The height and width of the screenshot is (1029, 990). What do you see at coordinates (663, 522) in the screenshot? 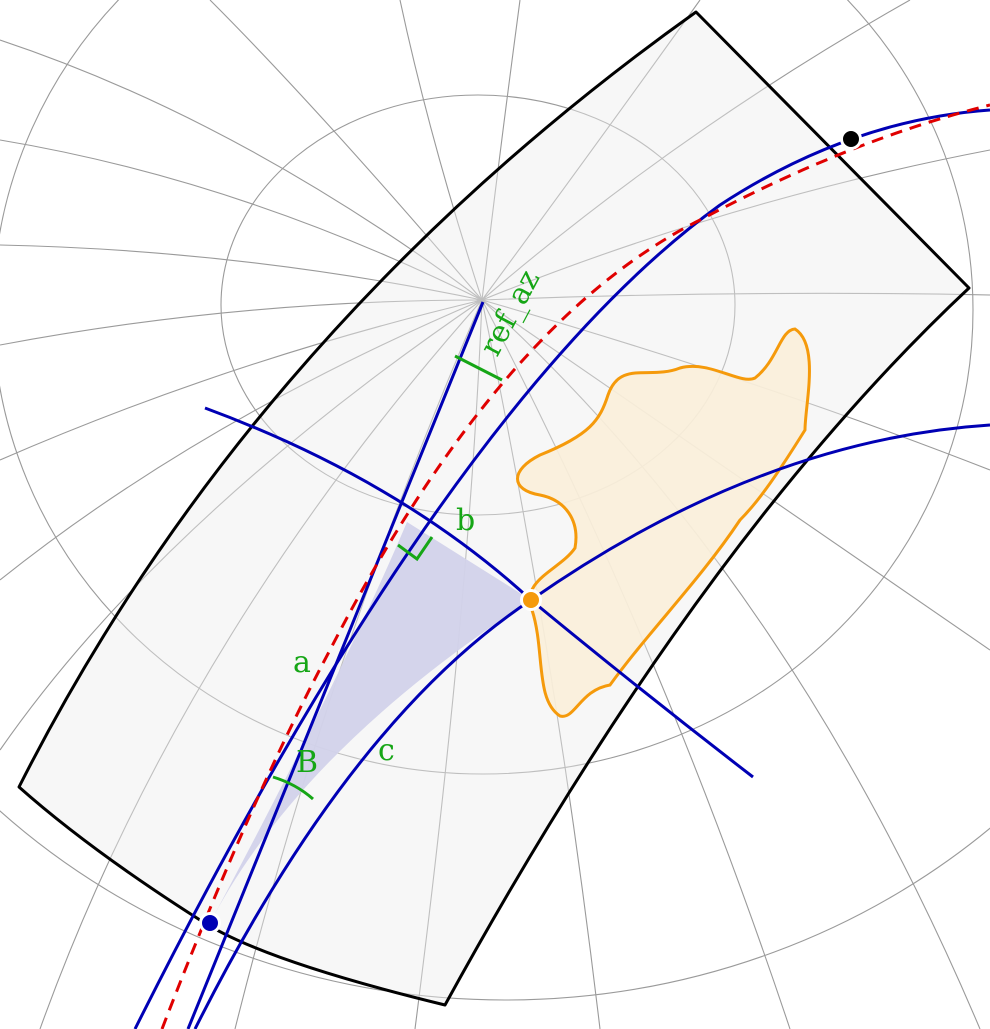
I see `orange-region` at bounding box center [663, 522].